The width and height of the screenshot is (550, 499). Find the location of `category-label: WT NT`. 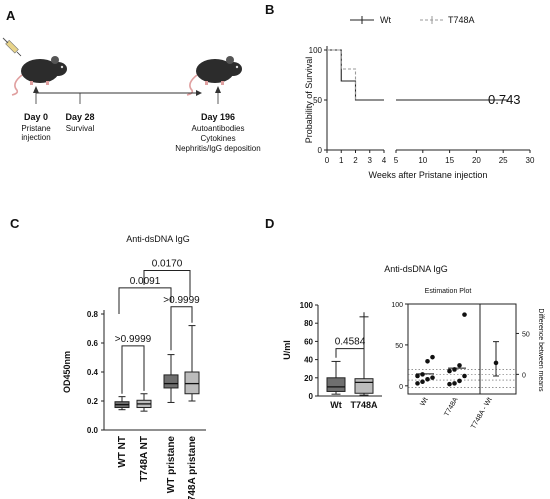

category-label: WT NT is located at coordinates (122, 452).